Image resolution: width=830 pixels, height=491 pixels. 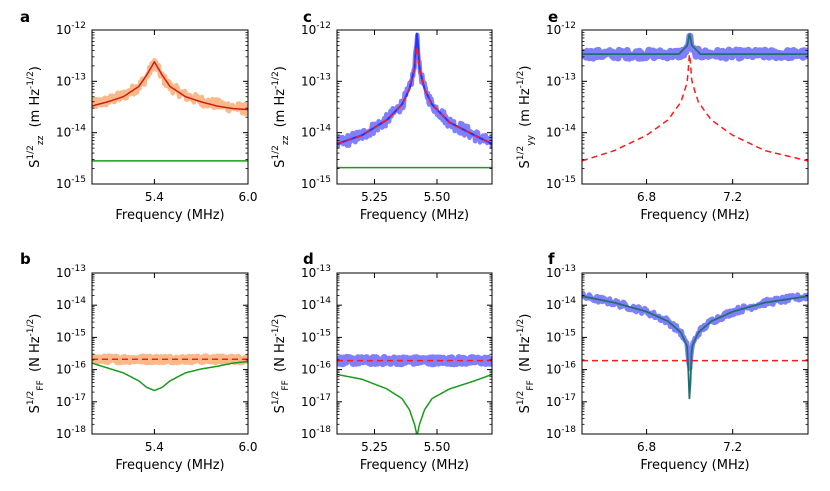 What do you see at coordinates (25, 259) in the screenshot?
I see `panel-letter: b` at bounding box center [25, 259].